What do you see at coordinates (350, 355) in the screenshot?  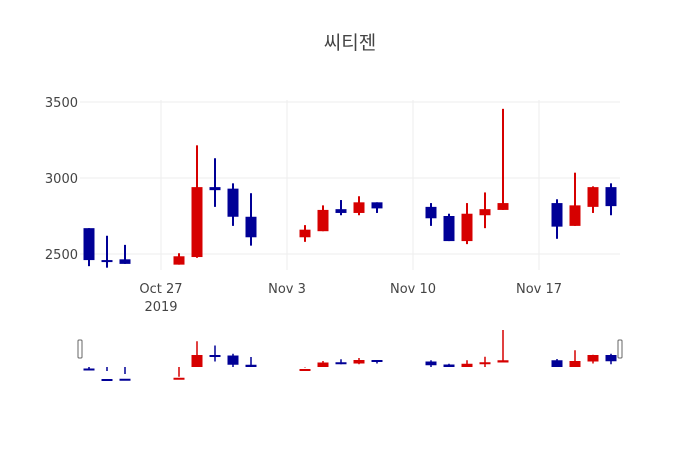 I see `range-slider` at bounding box center [350, 355].